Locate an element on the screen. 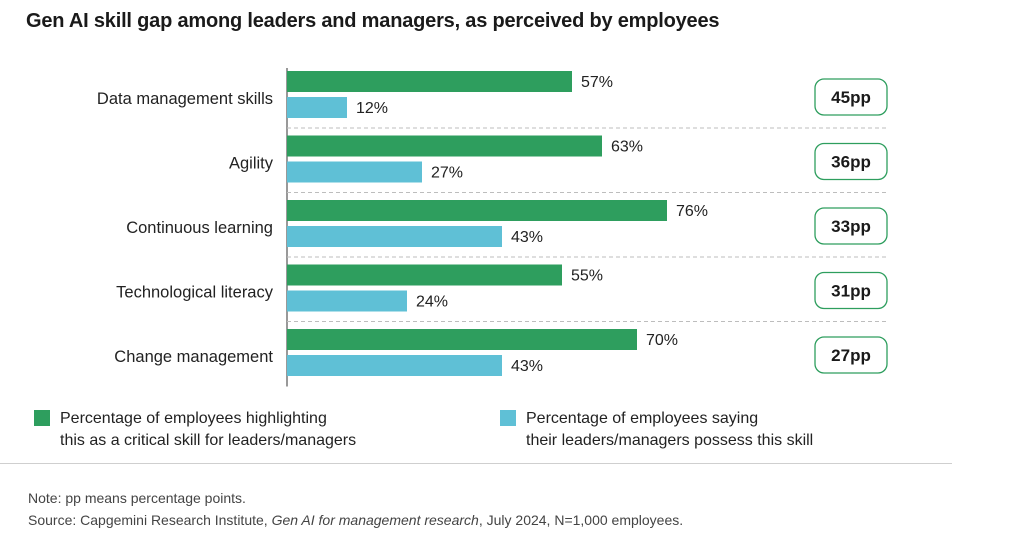  data-label-critical: 63% is located at coordinates (627, 147).